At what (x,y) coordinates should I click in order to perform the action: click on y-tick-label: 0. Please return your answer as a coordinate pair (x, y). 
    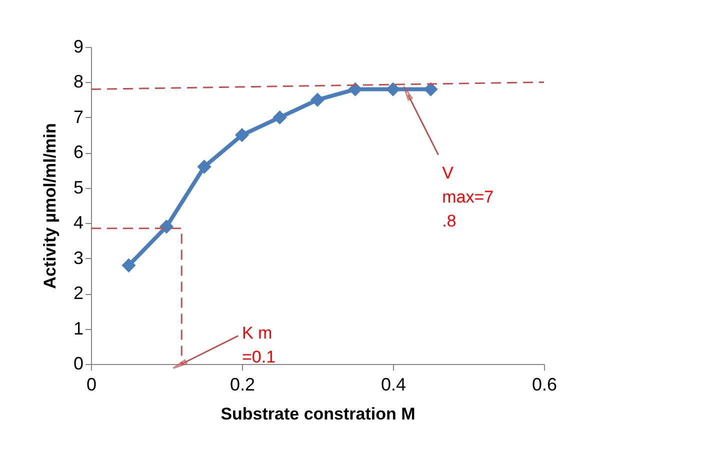
    Looking at the image, I should click on (78, 364).